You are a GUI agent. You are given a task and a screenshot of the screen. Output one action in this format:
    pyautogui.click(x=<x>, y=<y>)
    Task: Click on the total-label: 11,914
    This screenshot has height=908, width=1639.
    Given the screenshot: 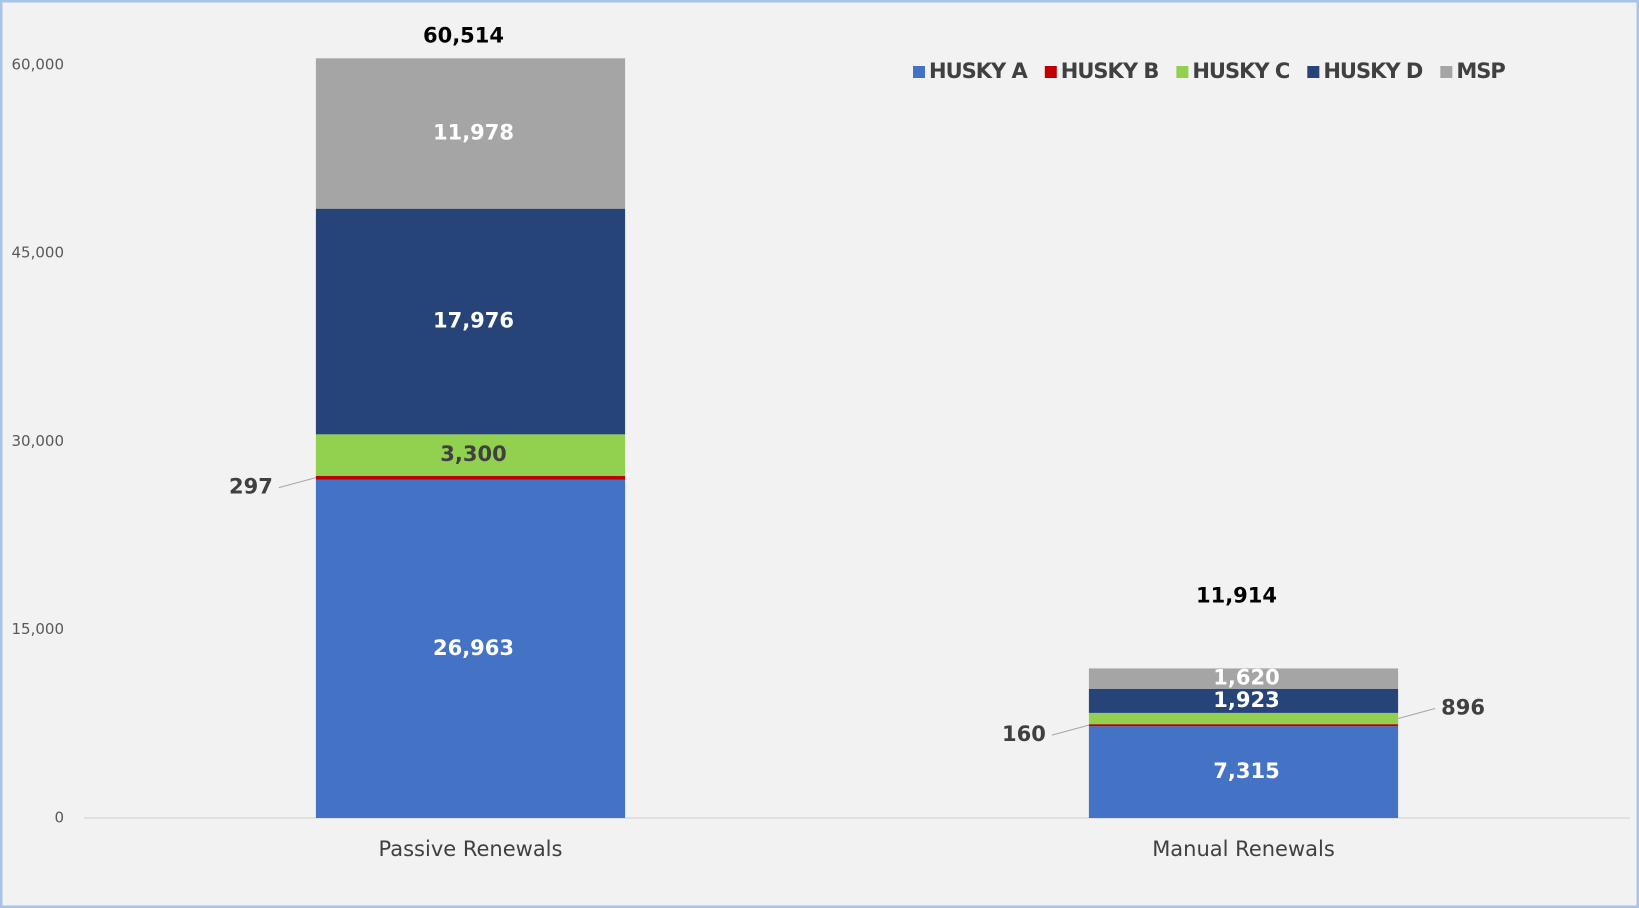 What is the action you would take?
    pyautogui.click(x=1236, y=595)
    